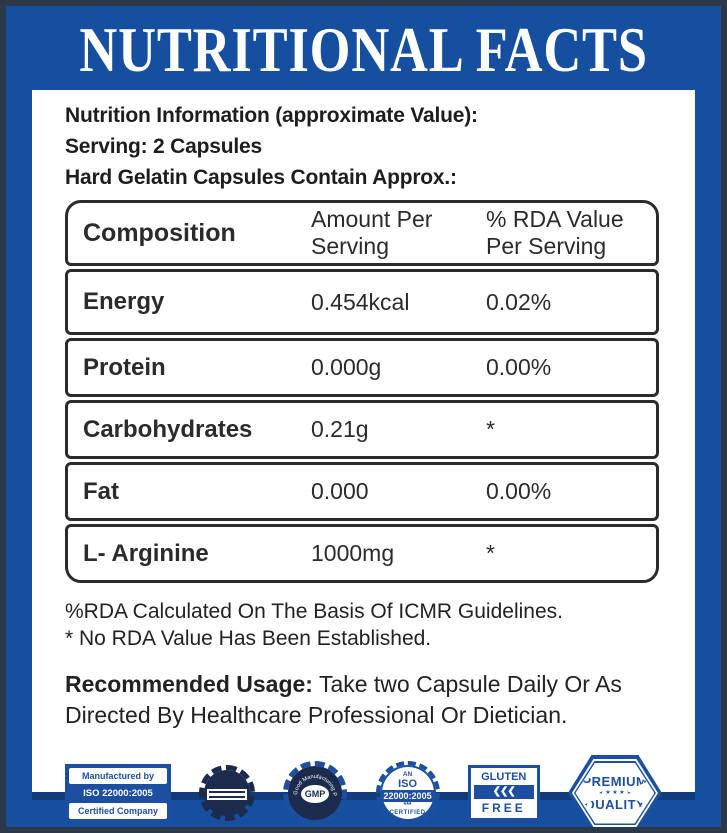  Describe the element at coordinates (504, 777) in the screenshot. I see `gluten-label: GLUTEN` at that location.